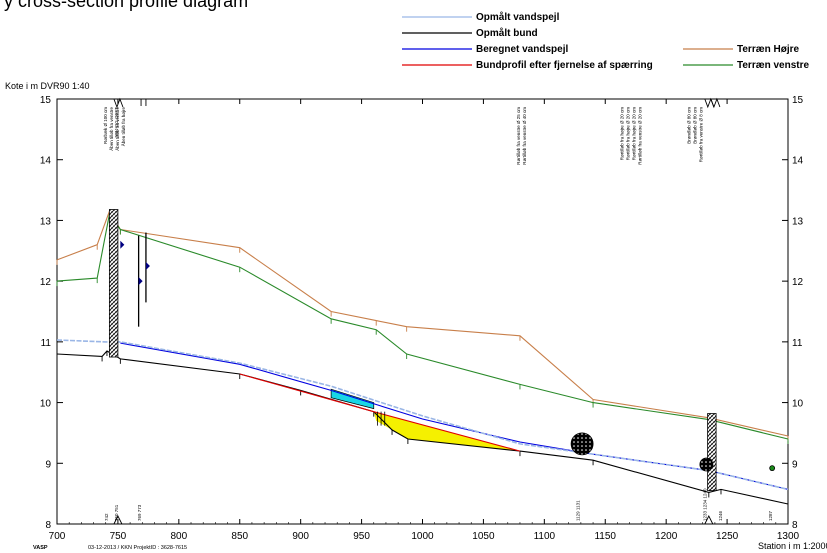  Describe the element at coordinates (727, 536) in the screenshot. I see `x-tick-label: 1250` at that location.